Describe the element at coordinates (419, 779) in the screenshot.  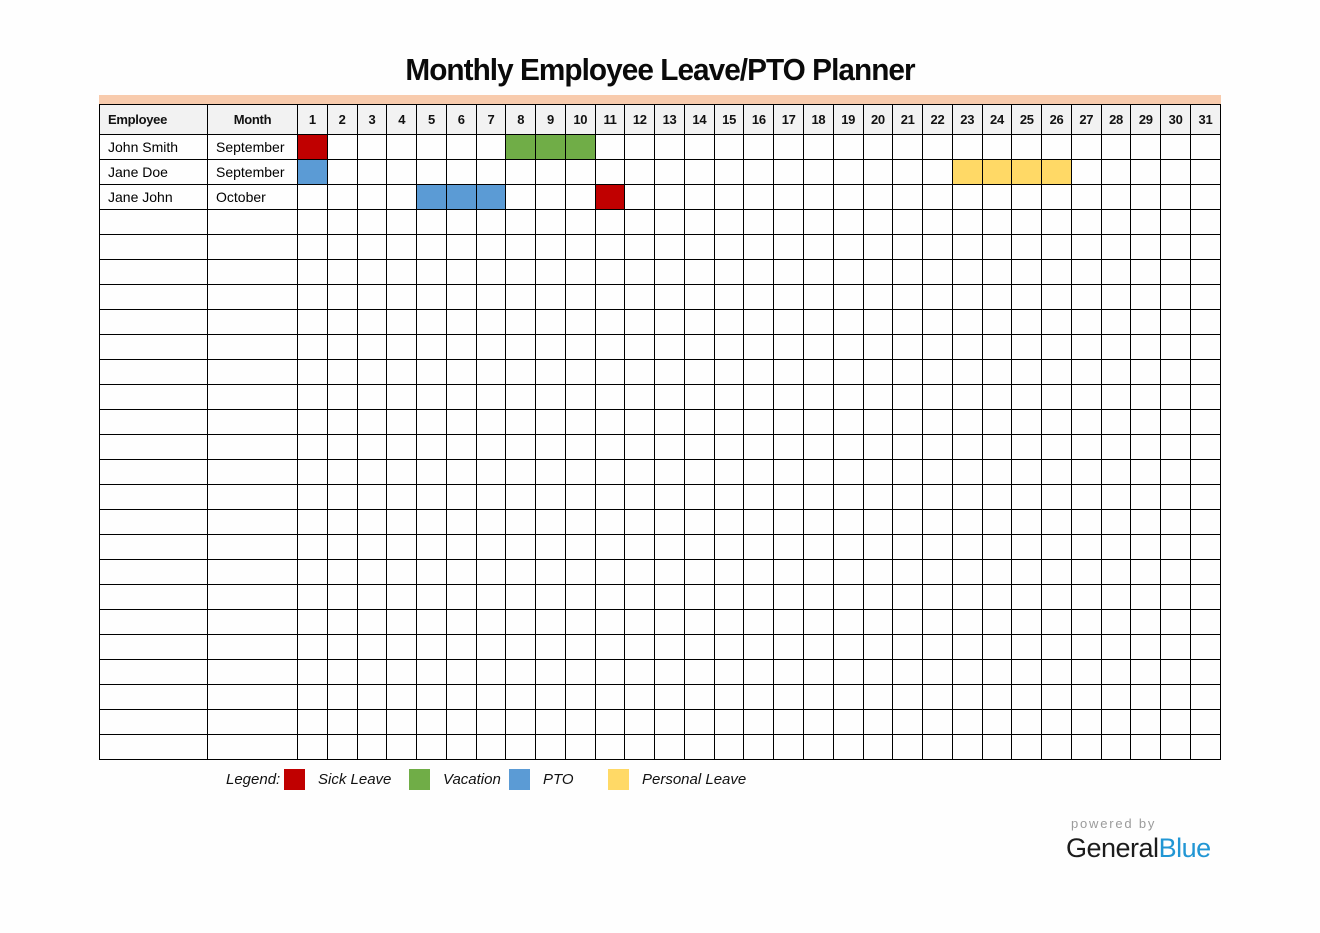
I see `vacation-color-swatch` at that location.